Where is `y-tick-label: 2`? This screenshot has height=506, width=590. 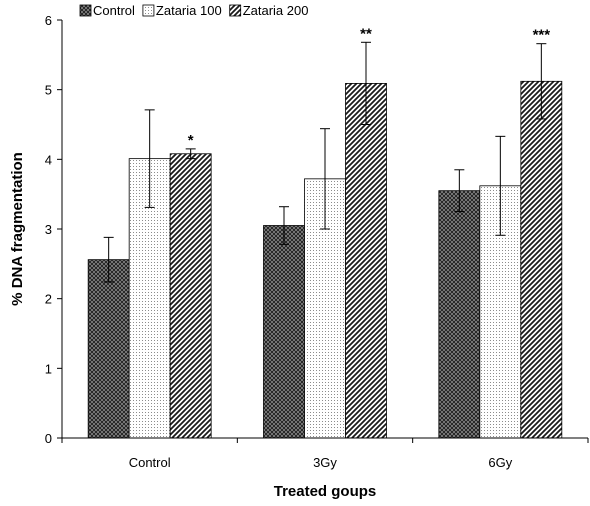
y-tick-label: 2 is located at coordinates (48, 299).